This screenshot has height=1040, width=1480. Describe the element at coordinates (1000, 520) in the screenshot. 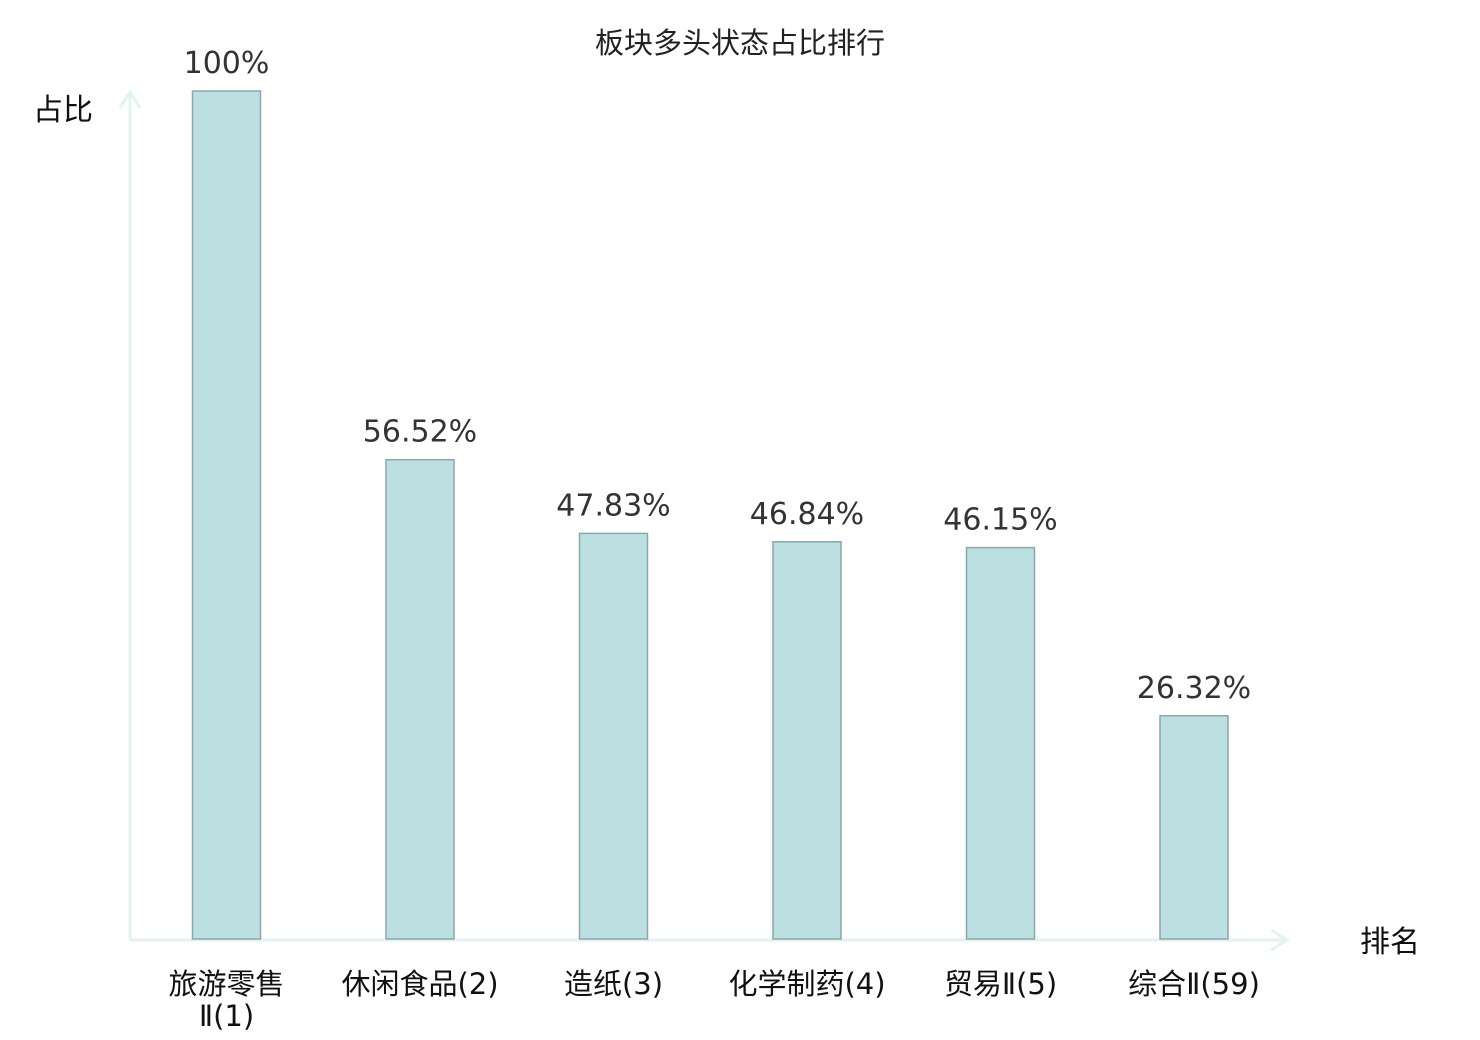

I see `value-label-5: 46.15%` at that location.